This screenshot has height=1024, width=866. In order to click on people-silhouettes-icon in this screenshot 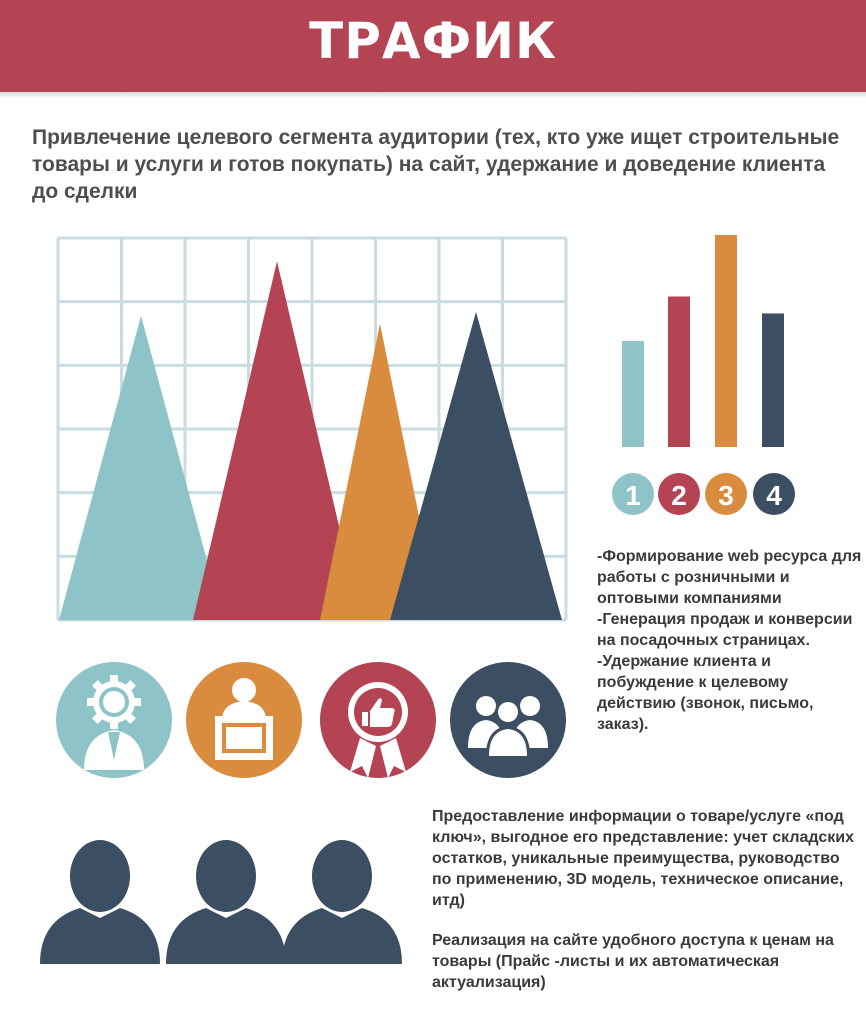, I will do `click(221, 902)`.